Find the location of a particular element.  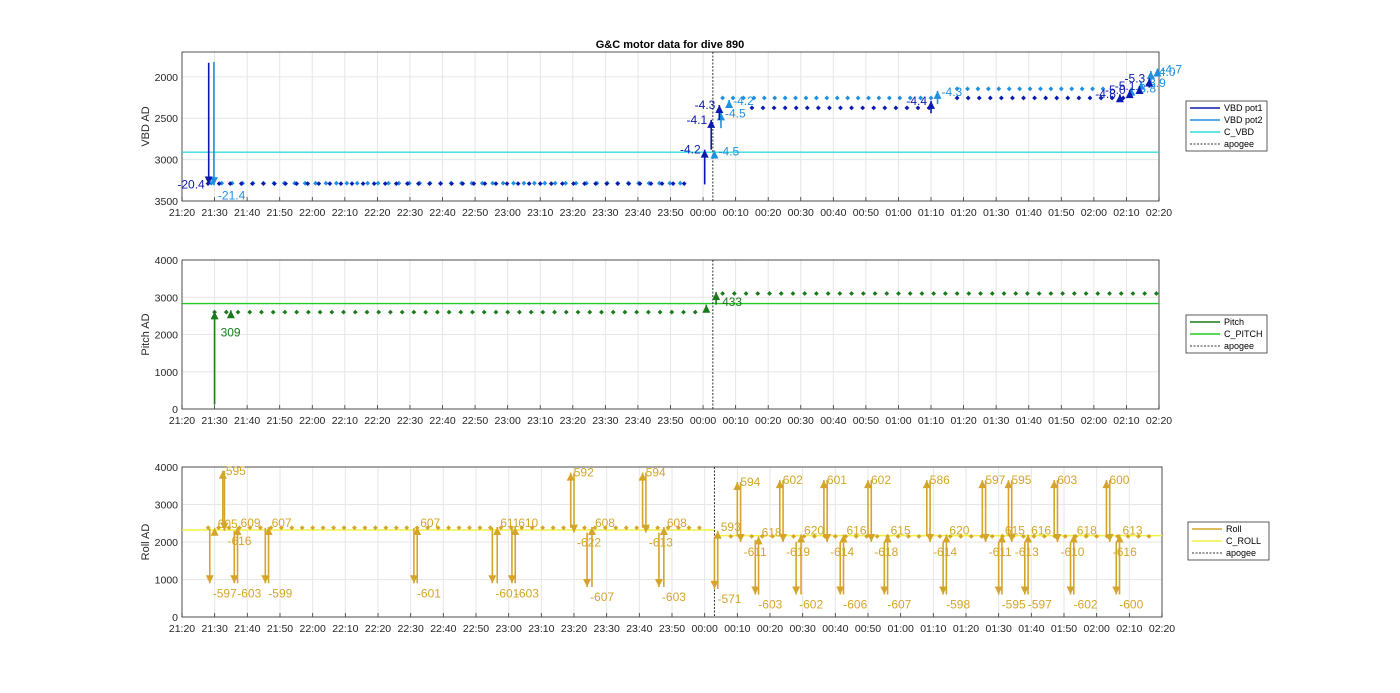

roll-move-label: -614 is located at coordinates (842, 552).